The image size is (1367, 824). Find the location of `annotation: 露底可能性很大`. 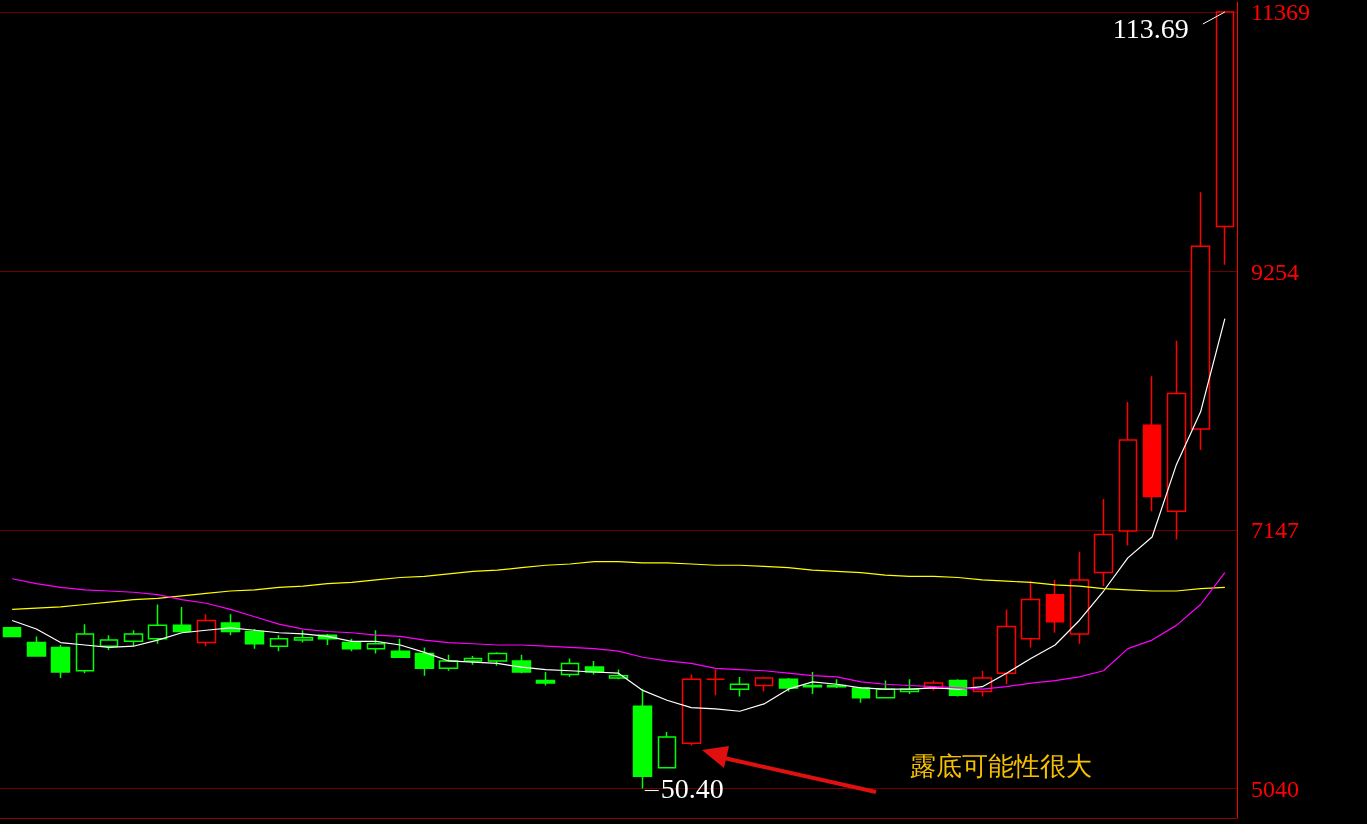

annotation: 露底可能性很大 is located at coordinates (1001, 766).